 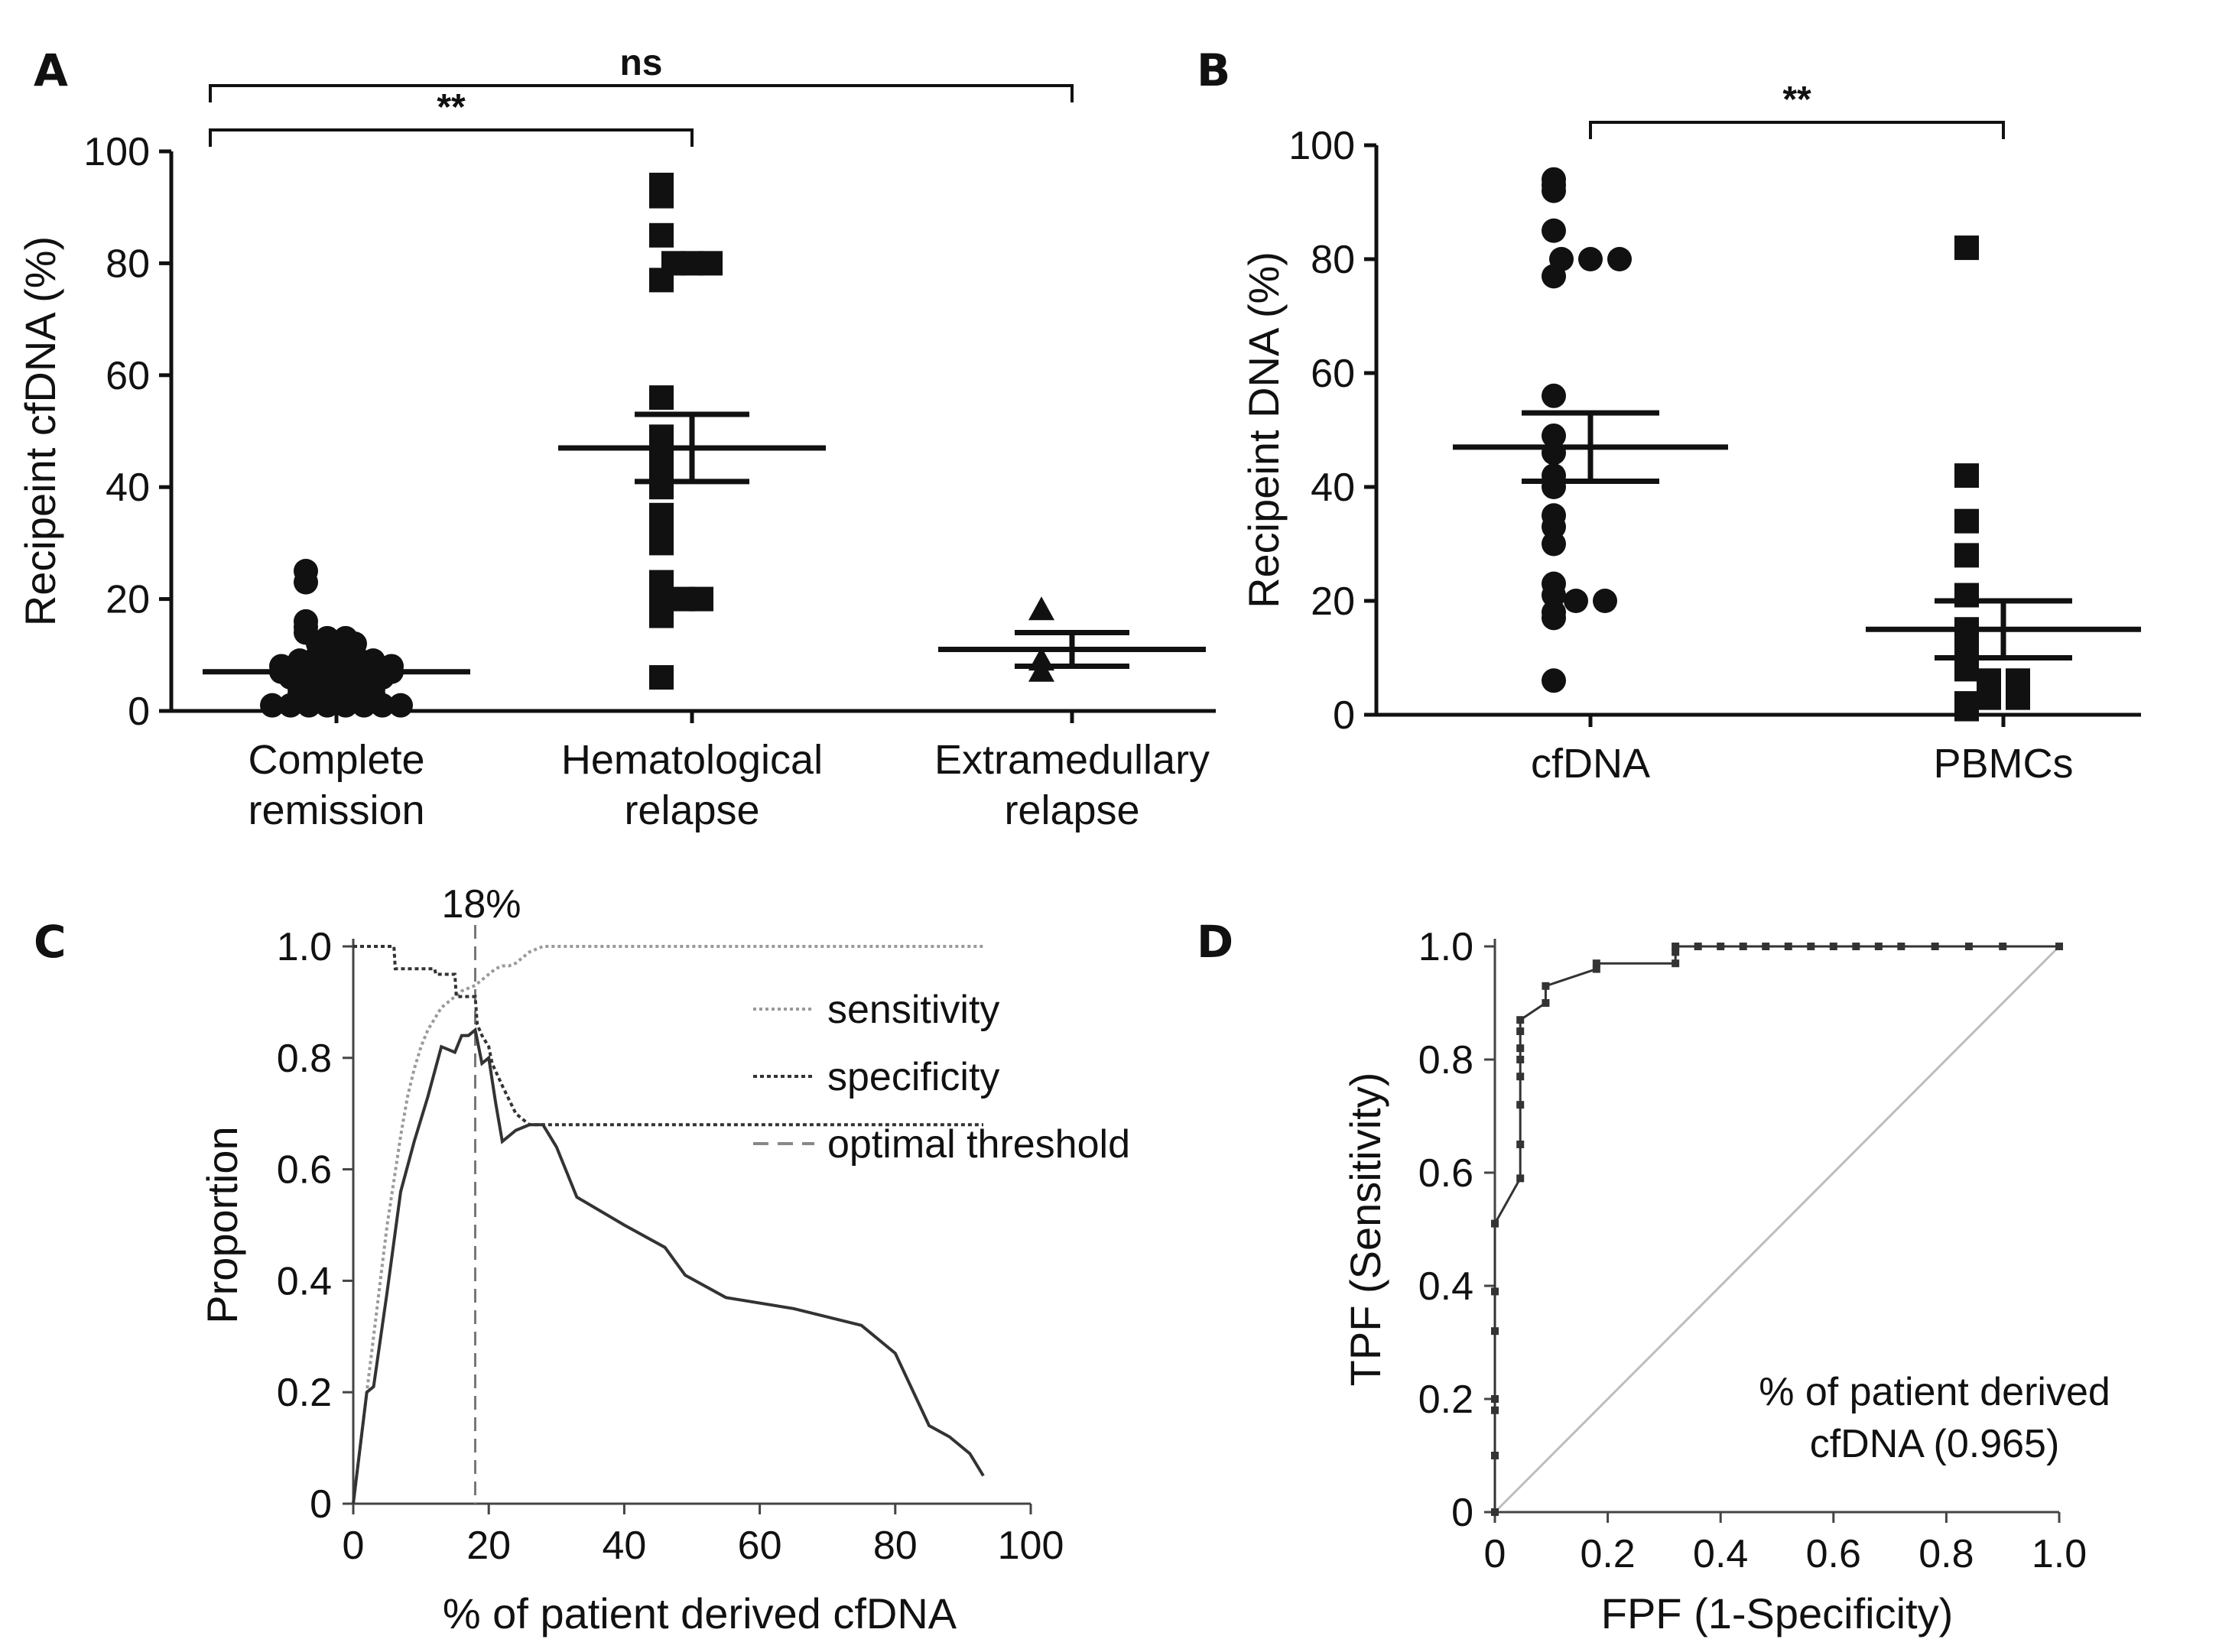 What do you see at coordinates (336, 810) in the screenshot?
I see `x-category-label: remission` at bounding box center [336, 810].